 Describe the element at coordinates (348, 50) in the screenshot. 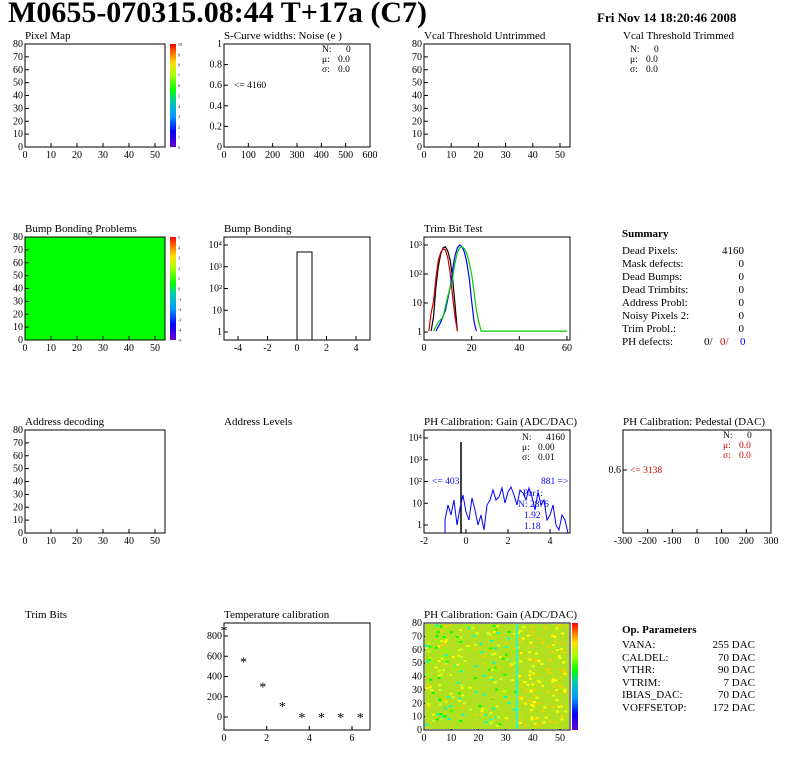

I see `scurve-stat-n-val: 0` at that location.